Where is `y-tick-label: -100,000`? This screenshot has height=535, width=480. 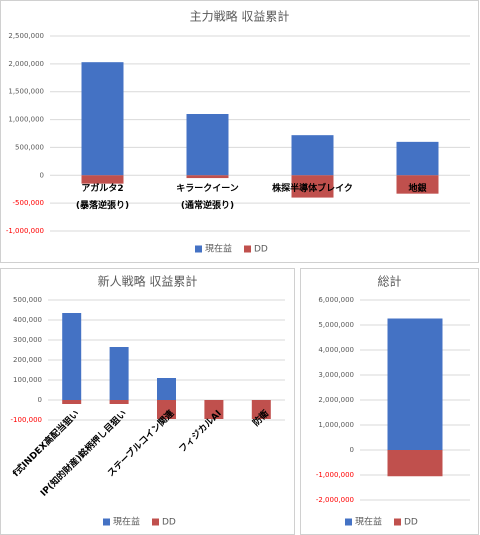 y-tick-label: -100,000 is located at coordinates (26, 420).